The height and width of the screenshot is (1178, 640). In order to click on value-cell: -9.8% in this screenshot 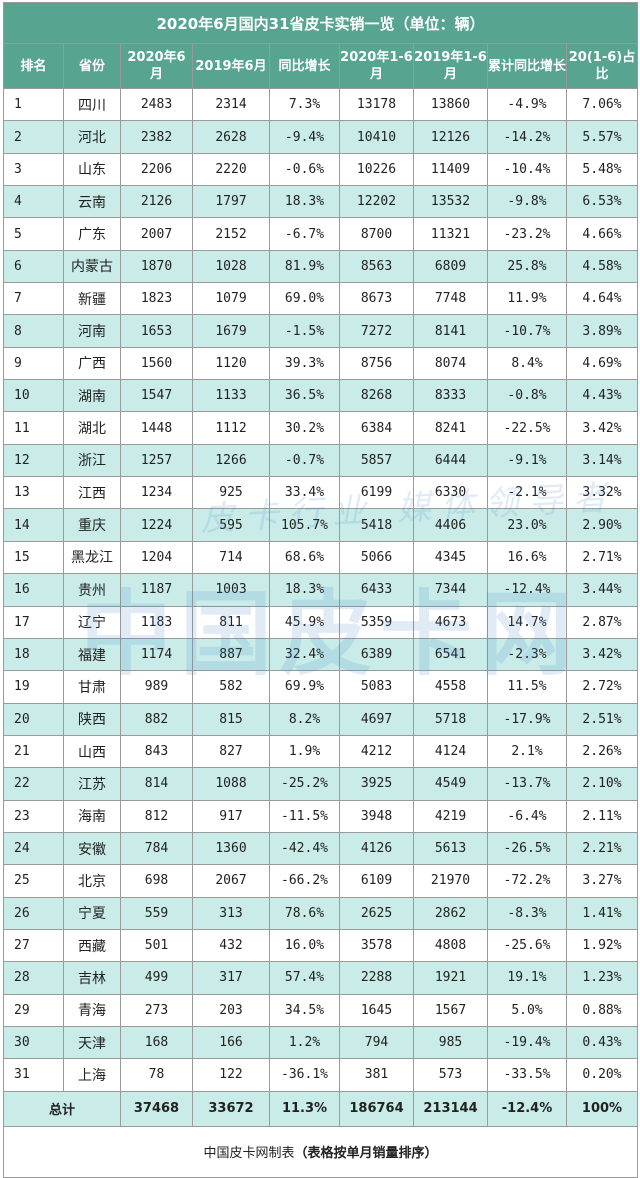, I will do `click(527, 202)`.